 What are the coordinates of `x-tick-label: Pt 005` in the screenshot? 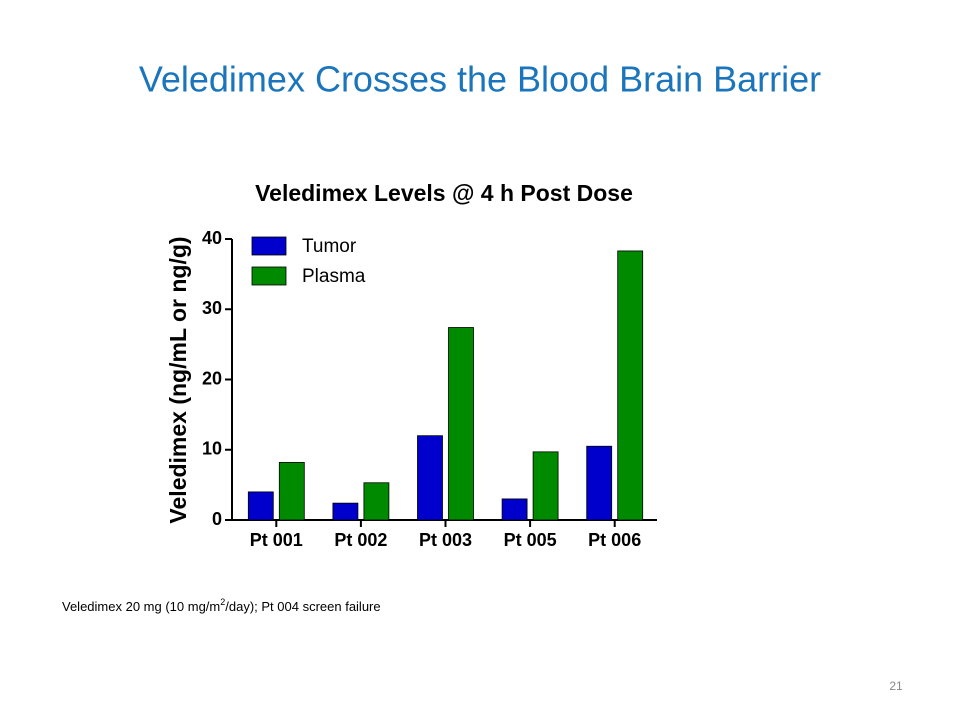 It's located at (530, 540).